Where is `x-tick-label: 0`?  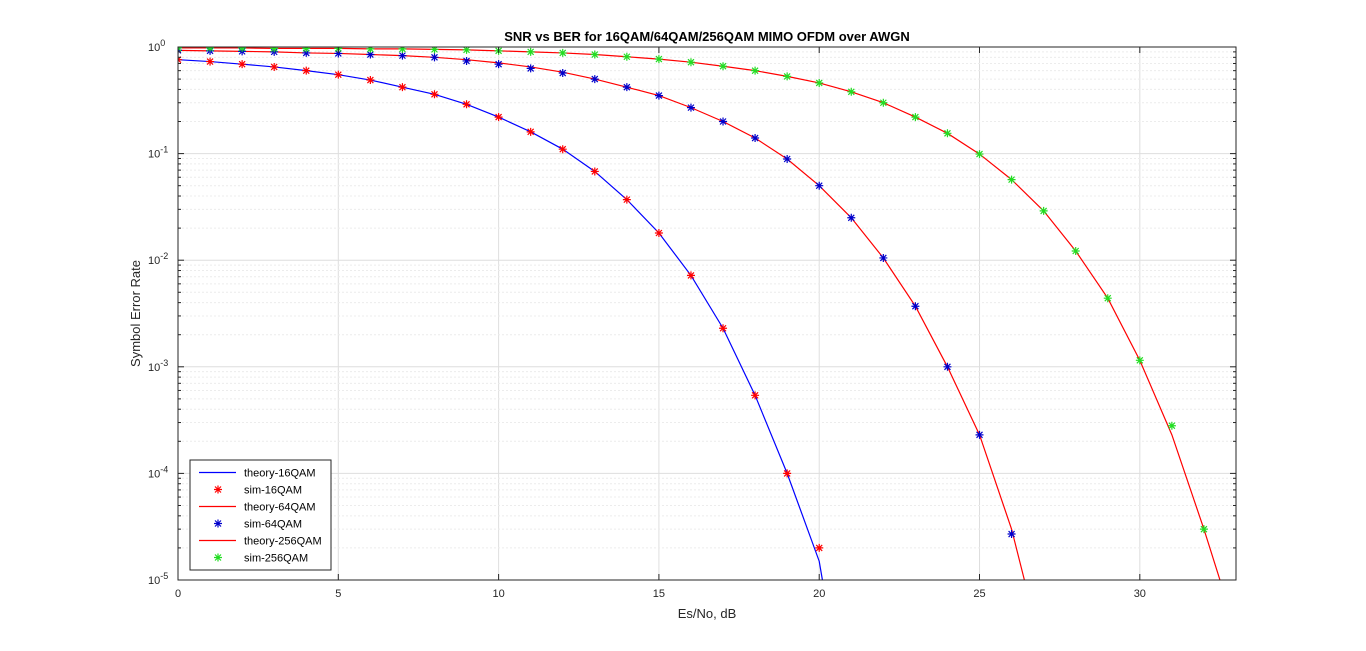 x-tick-label: 0 is located at coordinates (178, 594).